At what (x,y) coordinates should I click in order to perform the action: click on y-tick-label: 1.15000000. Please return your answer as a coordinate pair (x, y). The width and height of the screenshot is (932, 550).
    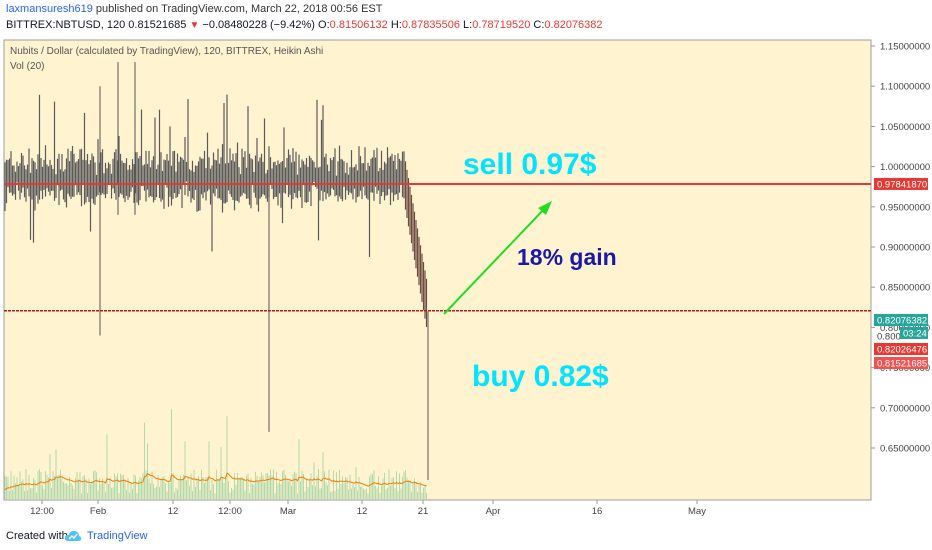
    Looking at the image, I should click on (905, 47).